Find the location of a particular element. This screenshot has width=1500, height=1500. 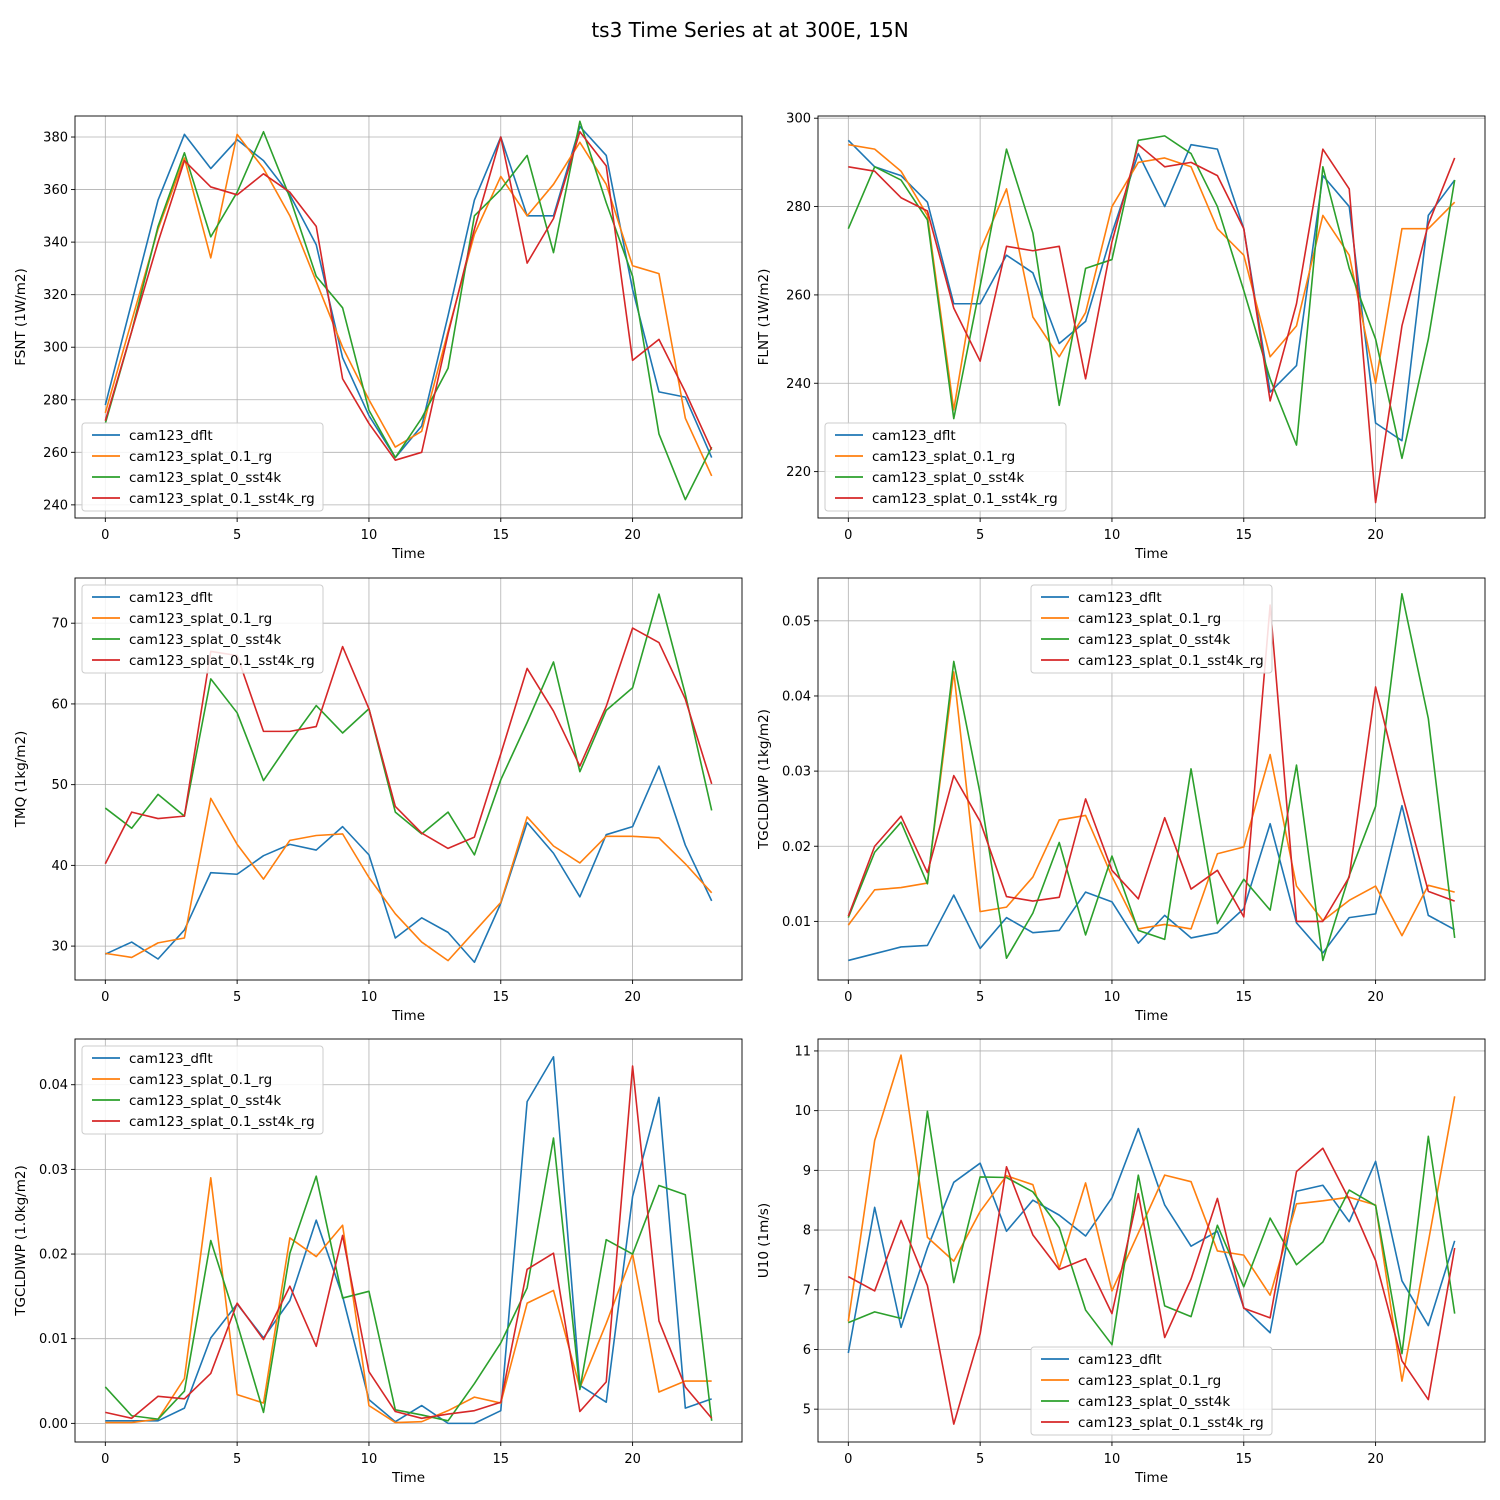

y-tick-label: 5 is located at coordinates (807, 1410).